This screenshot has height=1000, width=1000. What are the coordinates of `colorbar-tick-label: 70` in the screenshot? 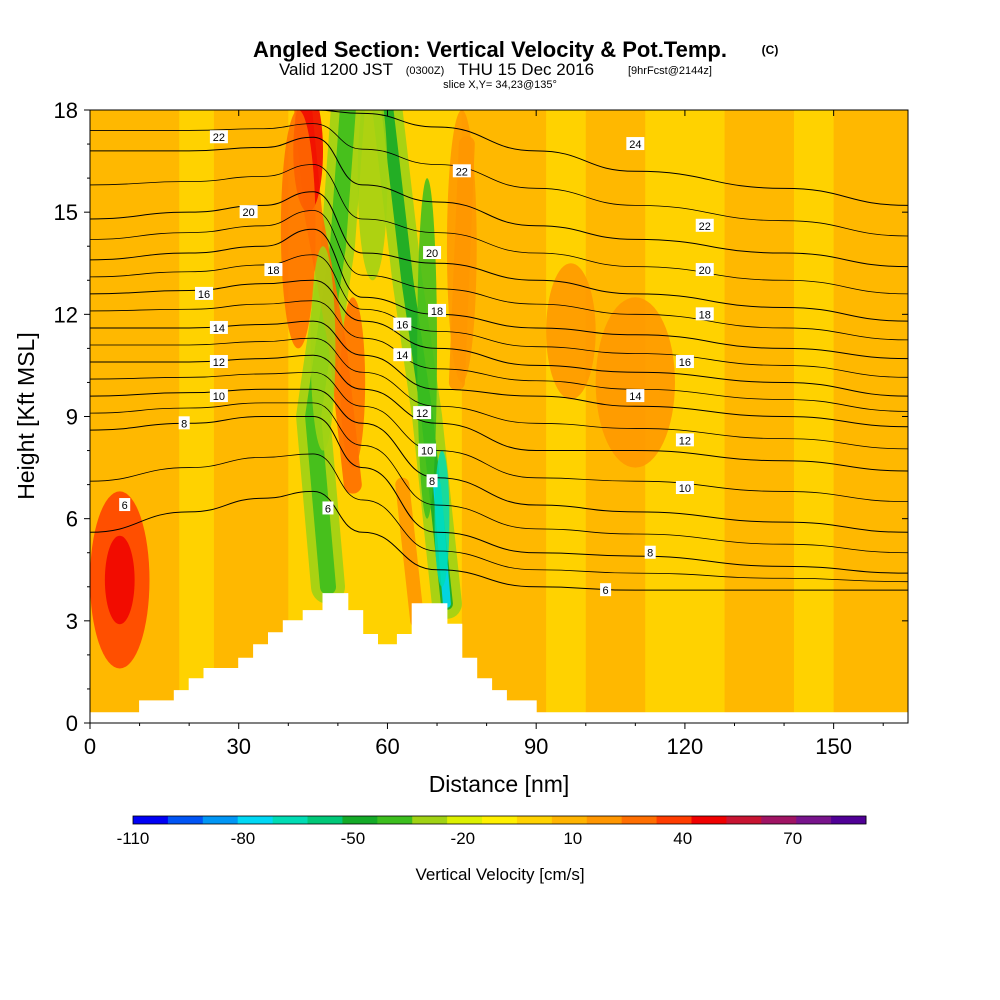 It's located at (792, 838).